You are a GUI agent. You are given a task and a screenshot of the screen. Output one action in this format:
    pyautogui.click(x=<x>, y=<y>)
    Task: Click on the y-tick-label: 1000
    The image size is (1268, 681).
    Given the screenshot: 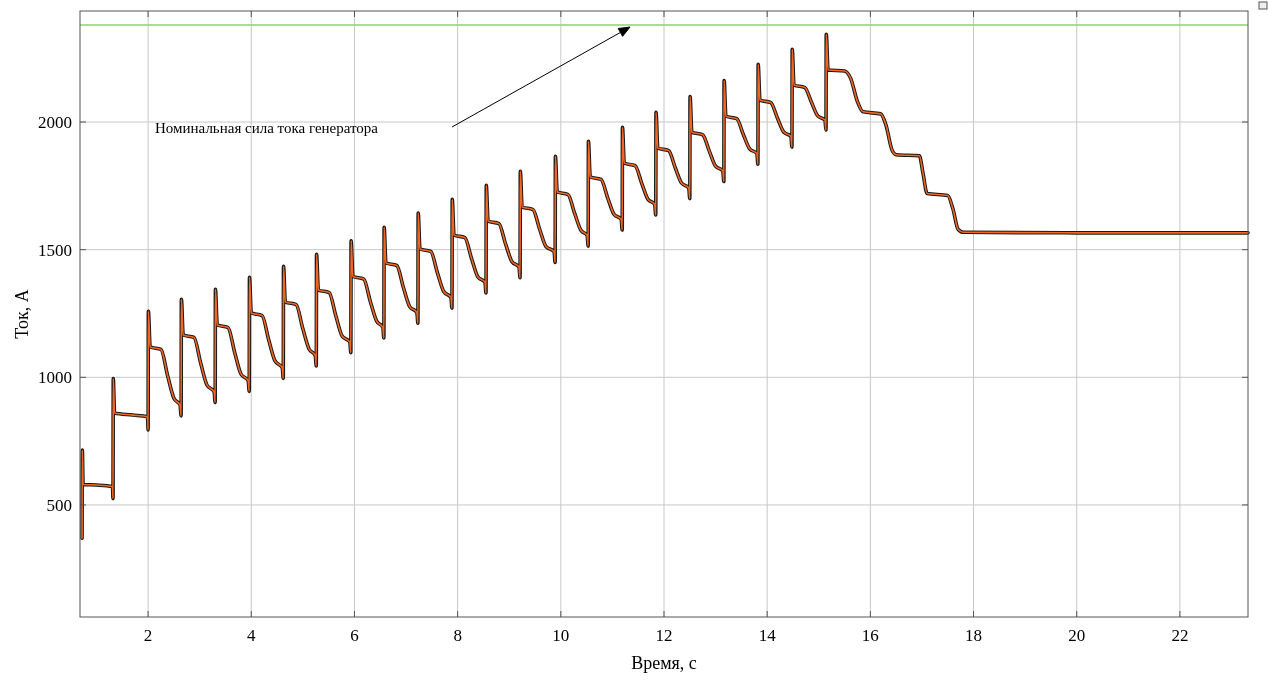 What is the action you would take?
    pyautogui.click(x=55, y=378)
    